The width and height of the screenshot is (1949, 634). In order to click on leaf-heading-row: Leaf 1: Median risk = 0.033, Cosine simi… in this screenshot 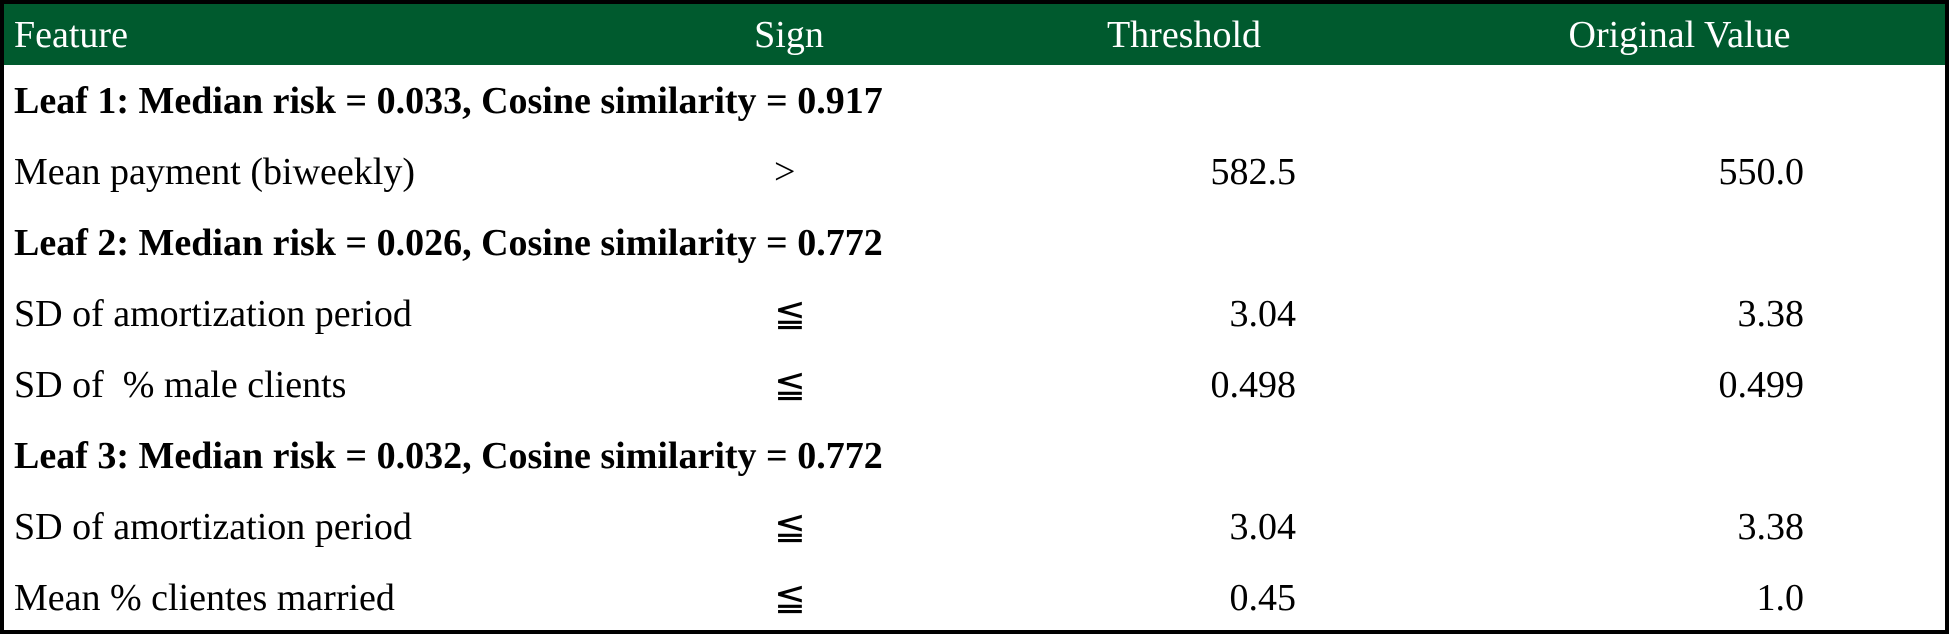, I will do `click(974, 100)`.